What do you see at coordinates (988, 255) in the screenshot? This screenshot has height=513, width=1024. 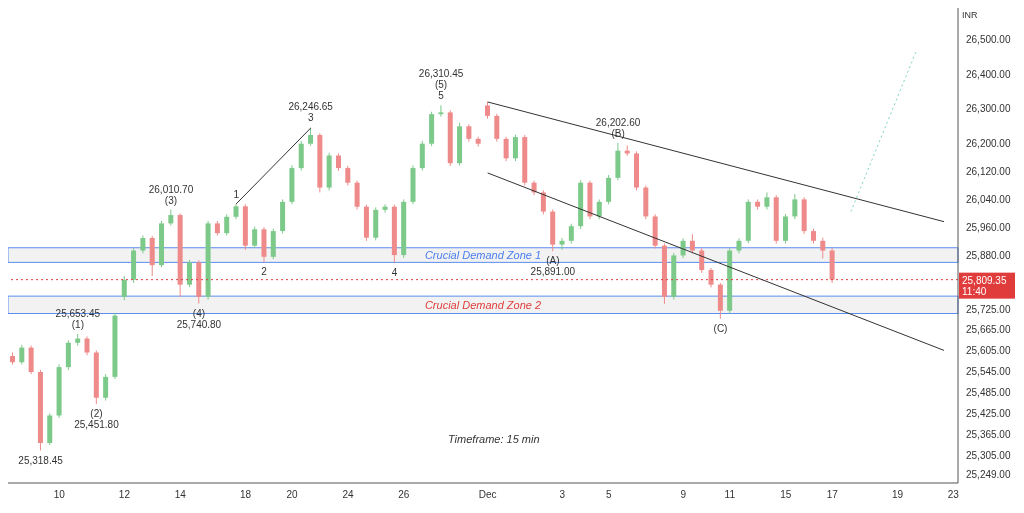 I see `y-tick-label: 25,880.00` at bounding box center [988, 255].